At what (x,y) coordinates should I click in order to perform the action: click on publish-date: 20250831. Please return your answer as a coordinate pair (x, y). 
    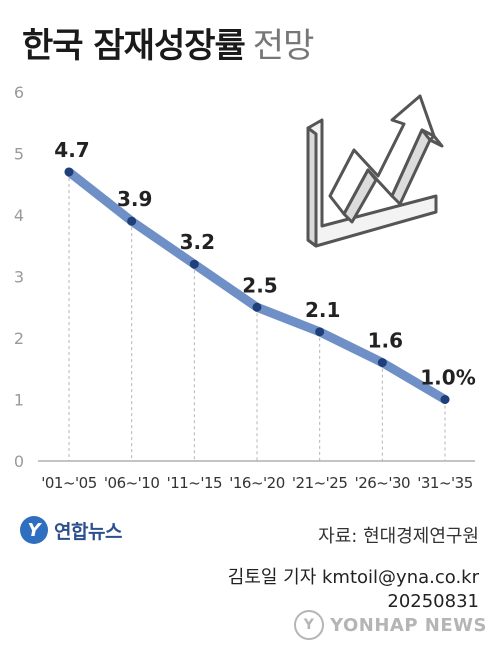
    Looking at the image, I should click on (433, 601).